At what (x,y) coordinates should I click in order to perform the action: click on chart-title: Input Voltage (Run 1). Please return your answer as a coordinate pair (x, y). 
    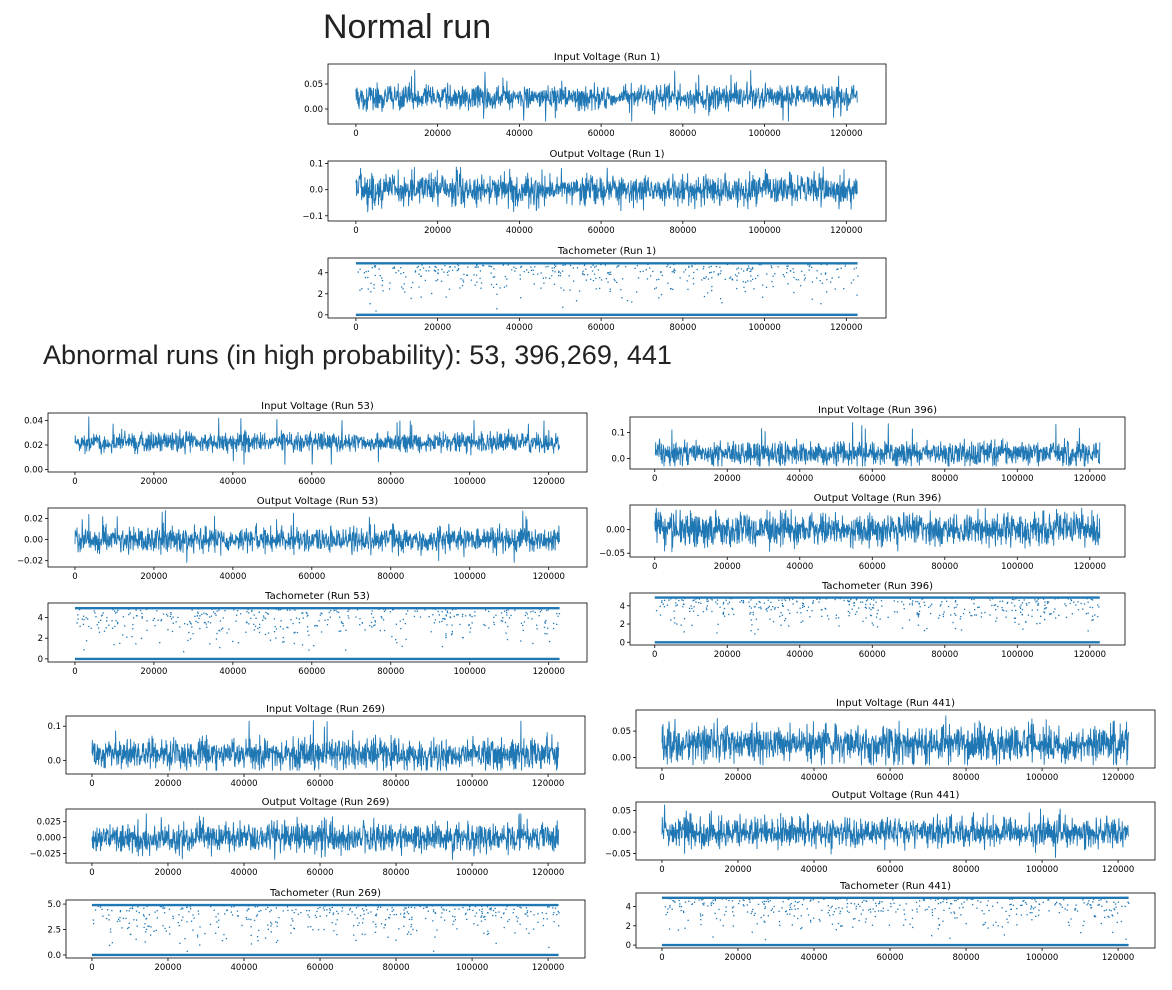
    Looking at the image, I should click on (607, 57).